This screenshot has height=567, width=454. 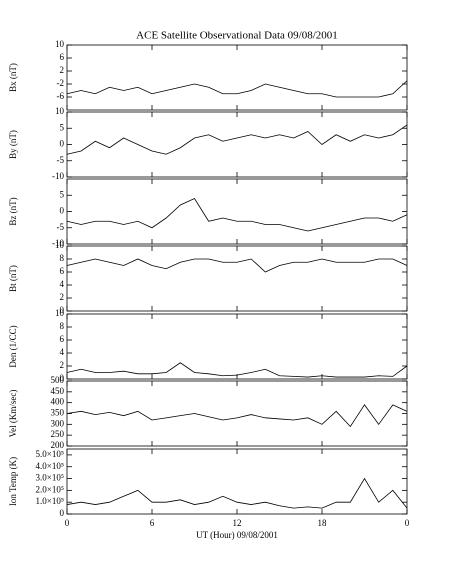 What do you see at coordinates (61, 83) in the screenshot?
I see `y-tick-label: -2` at bounding box center [61, 83].